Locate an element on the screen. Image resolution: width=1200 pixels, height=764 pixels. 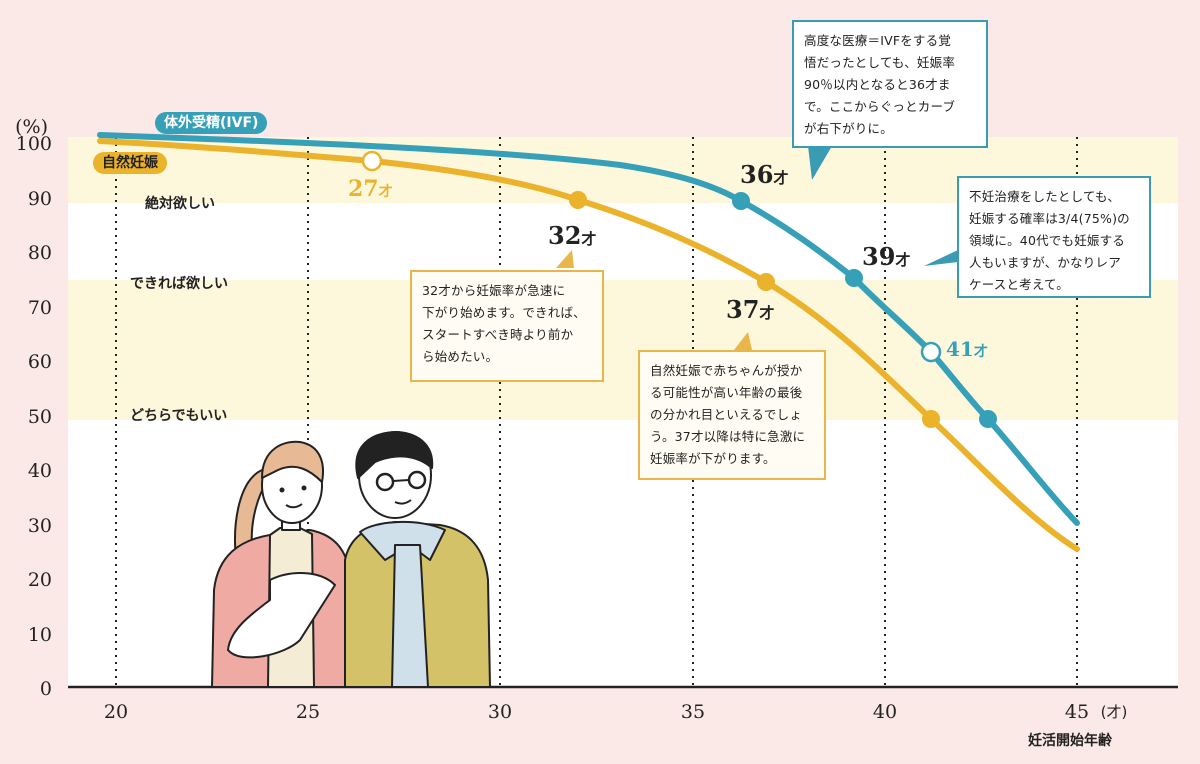
band-label-either: どちらでもいい is located at coordinates (178, 416).